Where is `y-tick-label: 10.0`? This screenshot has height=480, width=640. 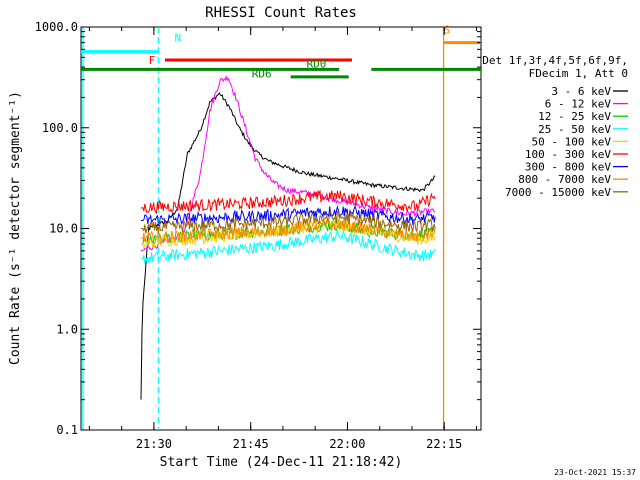
y-tick-label: 10.0 is located at coordinates (63, 229).